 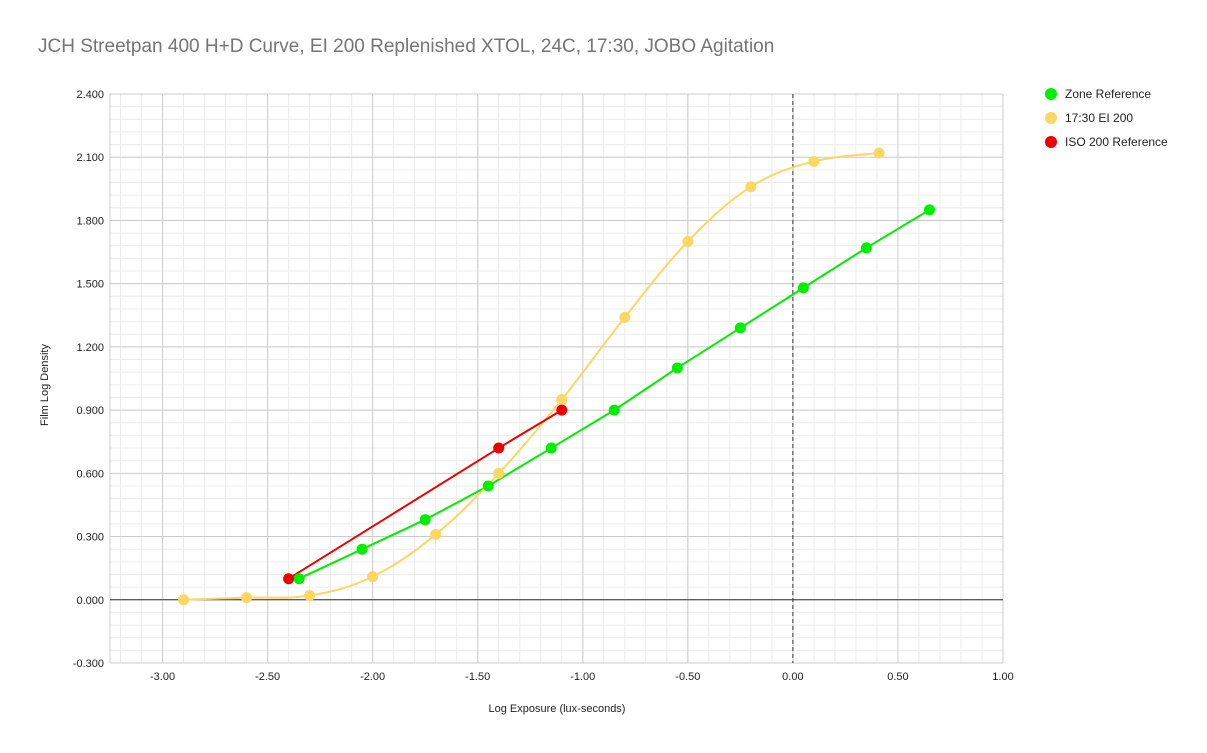 I want to click on legend-item: 17:30 EI 200, so click(x=1089, y=118).